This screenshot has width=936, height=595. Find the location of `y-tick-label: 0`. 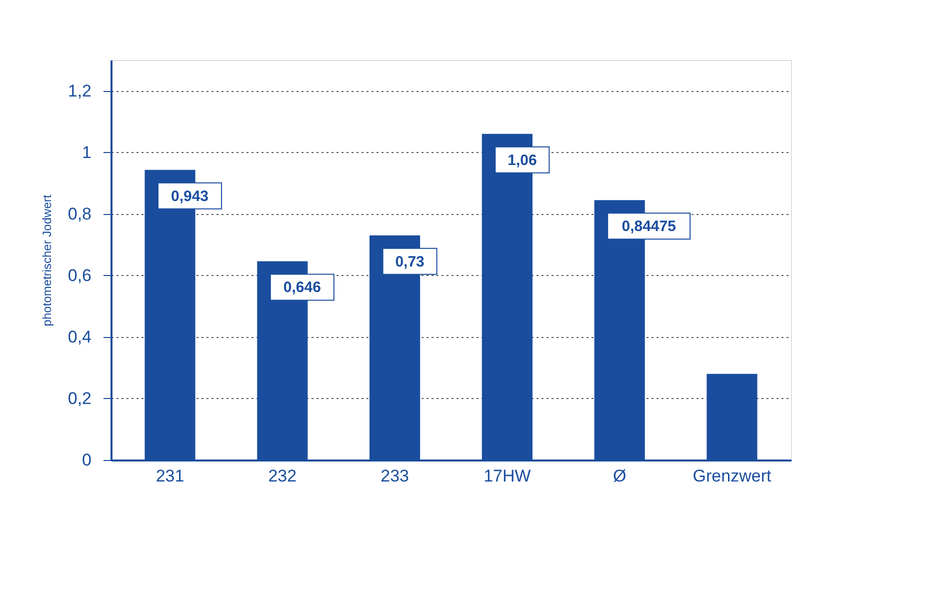

y-tick-label: 0 is located at coordinates (87, 460).